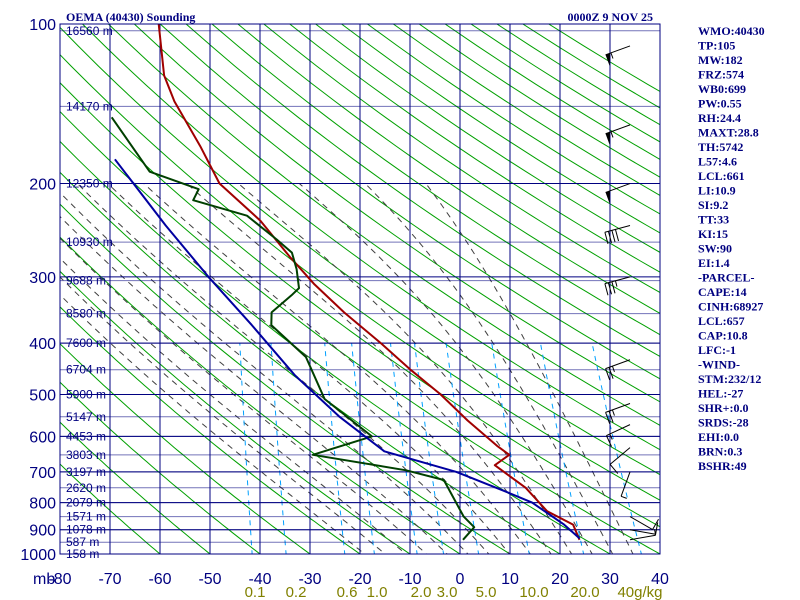 This screenshot has height=600, width=800. Describe the element at coordinates (109, 579) in the screenshot. I see `temperature-tick-label: -70` at that location.